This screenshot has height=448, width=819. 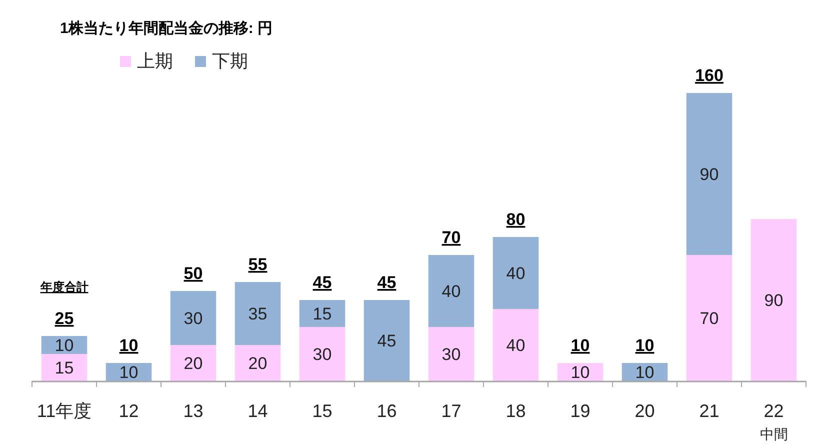 What do you see at coordinates (516, 411) in the screenshot?
I see `x-tick-label: 18` at bounding box center [516, 411].